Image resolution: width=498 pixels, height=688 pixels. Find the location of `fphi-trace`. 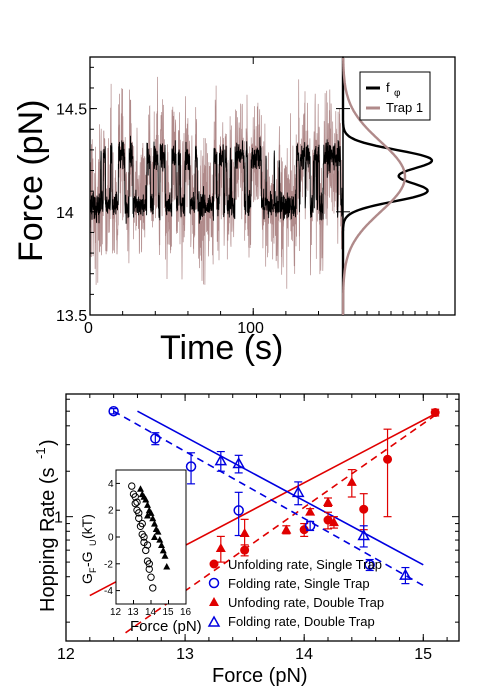

fphi-trace is located at coordinates (216, 179).